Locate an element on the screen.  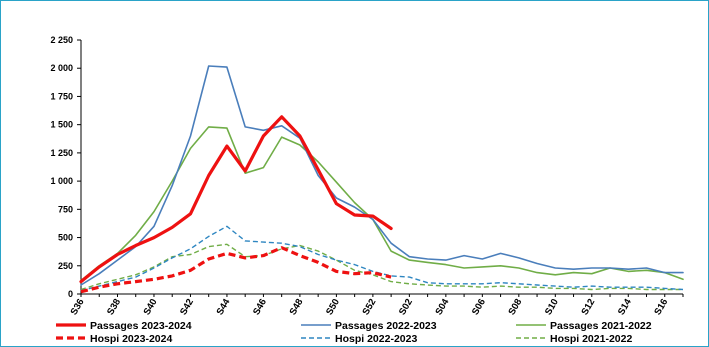
x-tick-label: S36 is located at coordinates (78, 307).